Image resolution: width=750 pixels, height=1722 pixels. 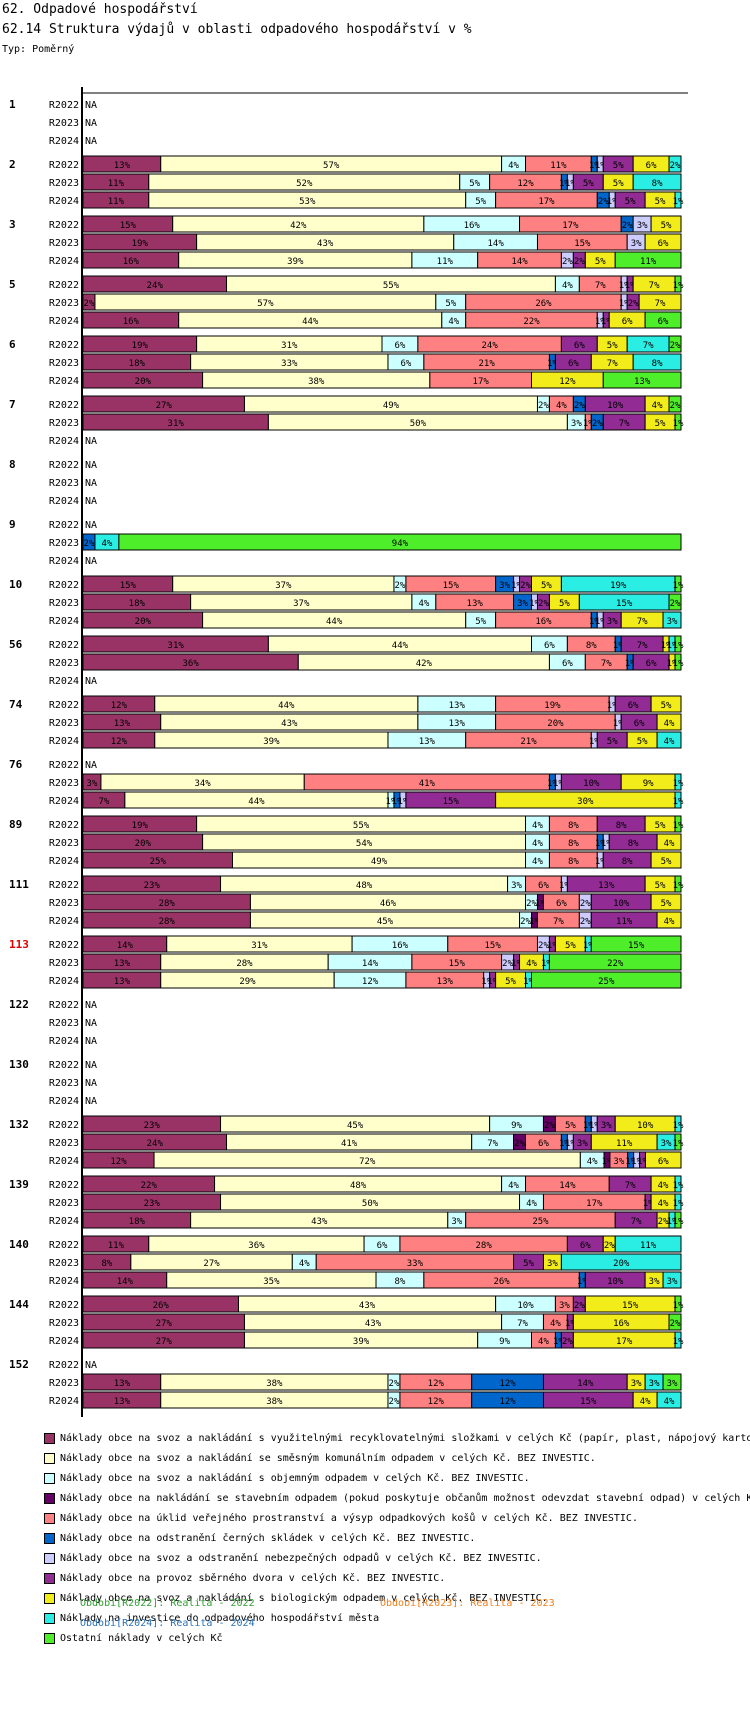 I want to click on group-label: 5, so click(x=12, y=284).